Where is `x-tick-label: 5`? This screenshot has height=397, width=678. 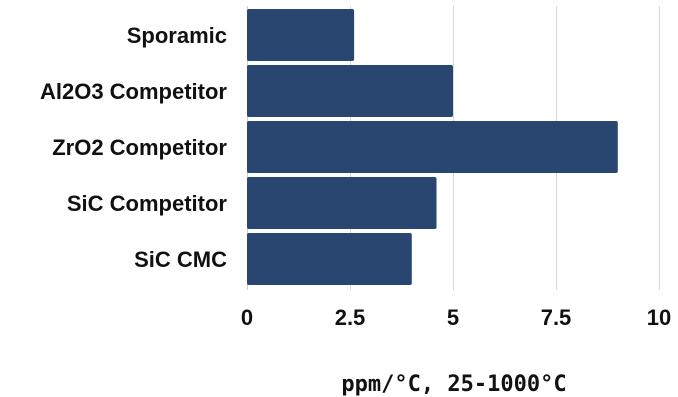 x-tick-label: 5 is located at coordinates (453, 317).